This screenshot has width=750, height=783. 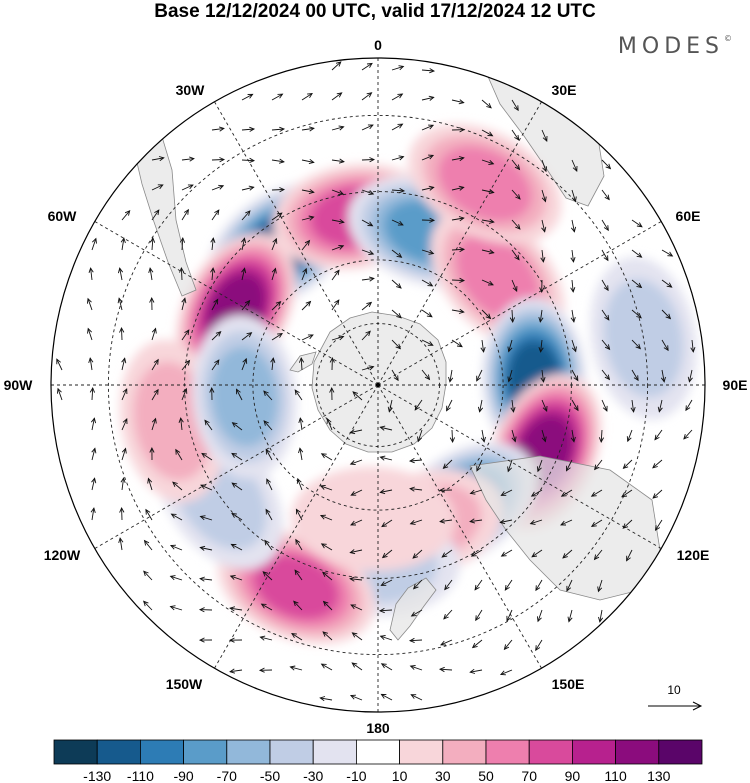 What do you see at coordinates (735, 385) in the screenshot?
I see `lon-label-90e: 90E` at bounding box center [735, 385].